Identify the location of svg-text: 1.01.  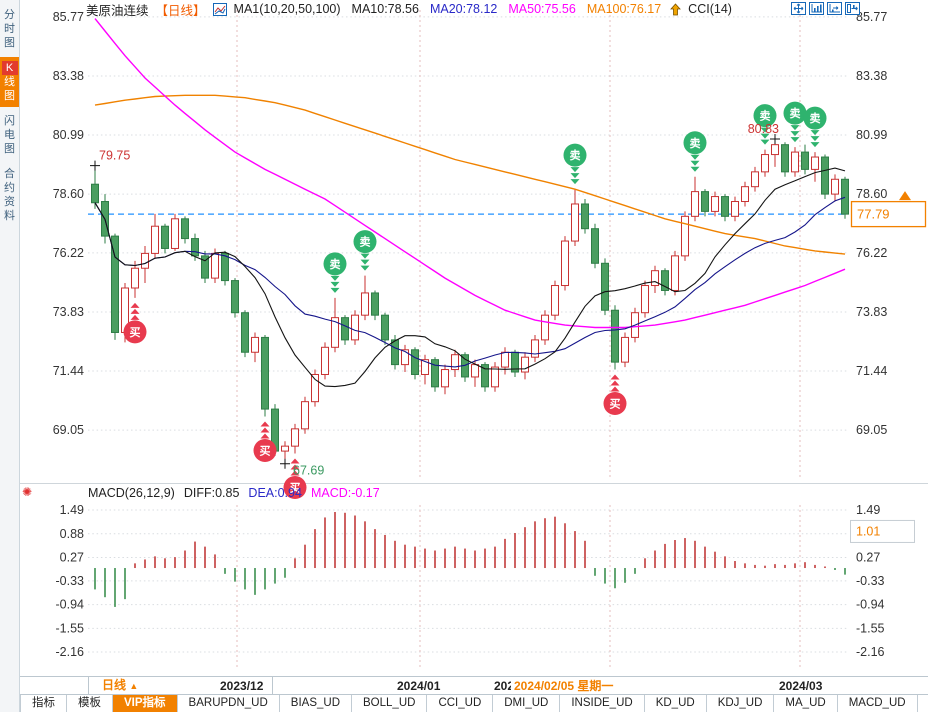
(868, 531).